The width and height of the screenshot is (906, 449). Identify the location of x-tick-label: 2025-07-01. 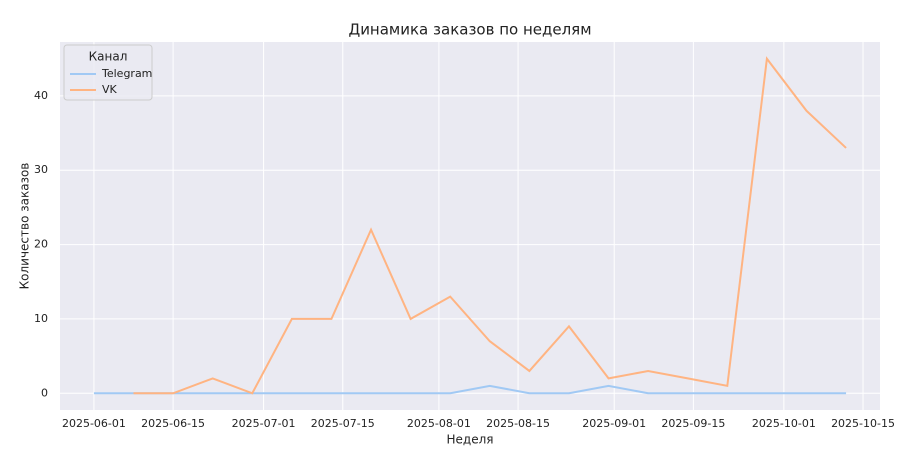
(264, 423).